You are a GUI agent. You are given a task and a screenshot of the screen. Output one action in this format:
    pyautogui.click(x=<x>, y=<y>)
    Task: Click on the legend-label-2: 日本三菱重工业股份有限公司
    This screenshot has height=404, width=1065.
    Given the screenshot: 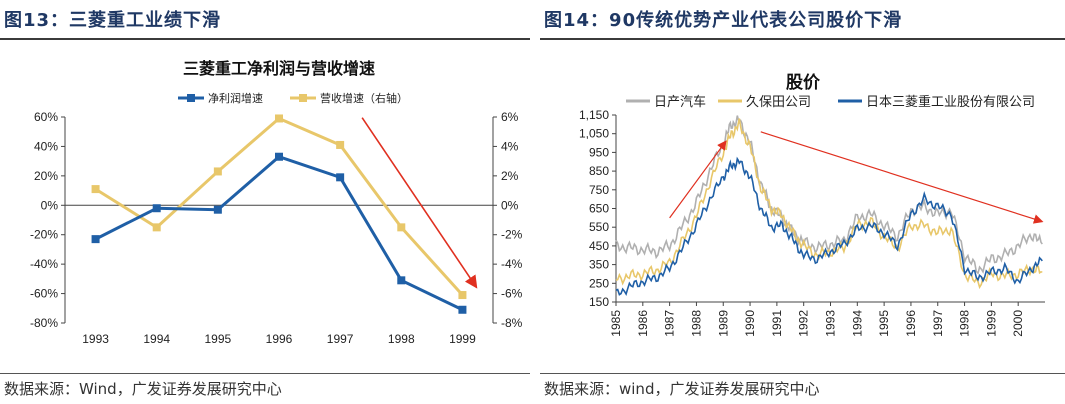 What is the action you would take?
    pyautogui.click(x=950, y=102)
    